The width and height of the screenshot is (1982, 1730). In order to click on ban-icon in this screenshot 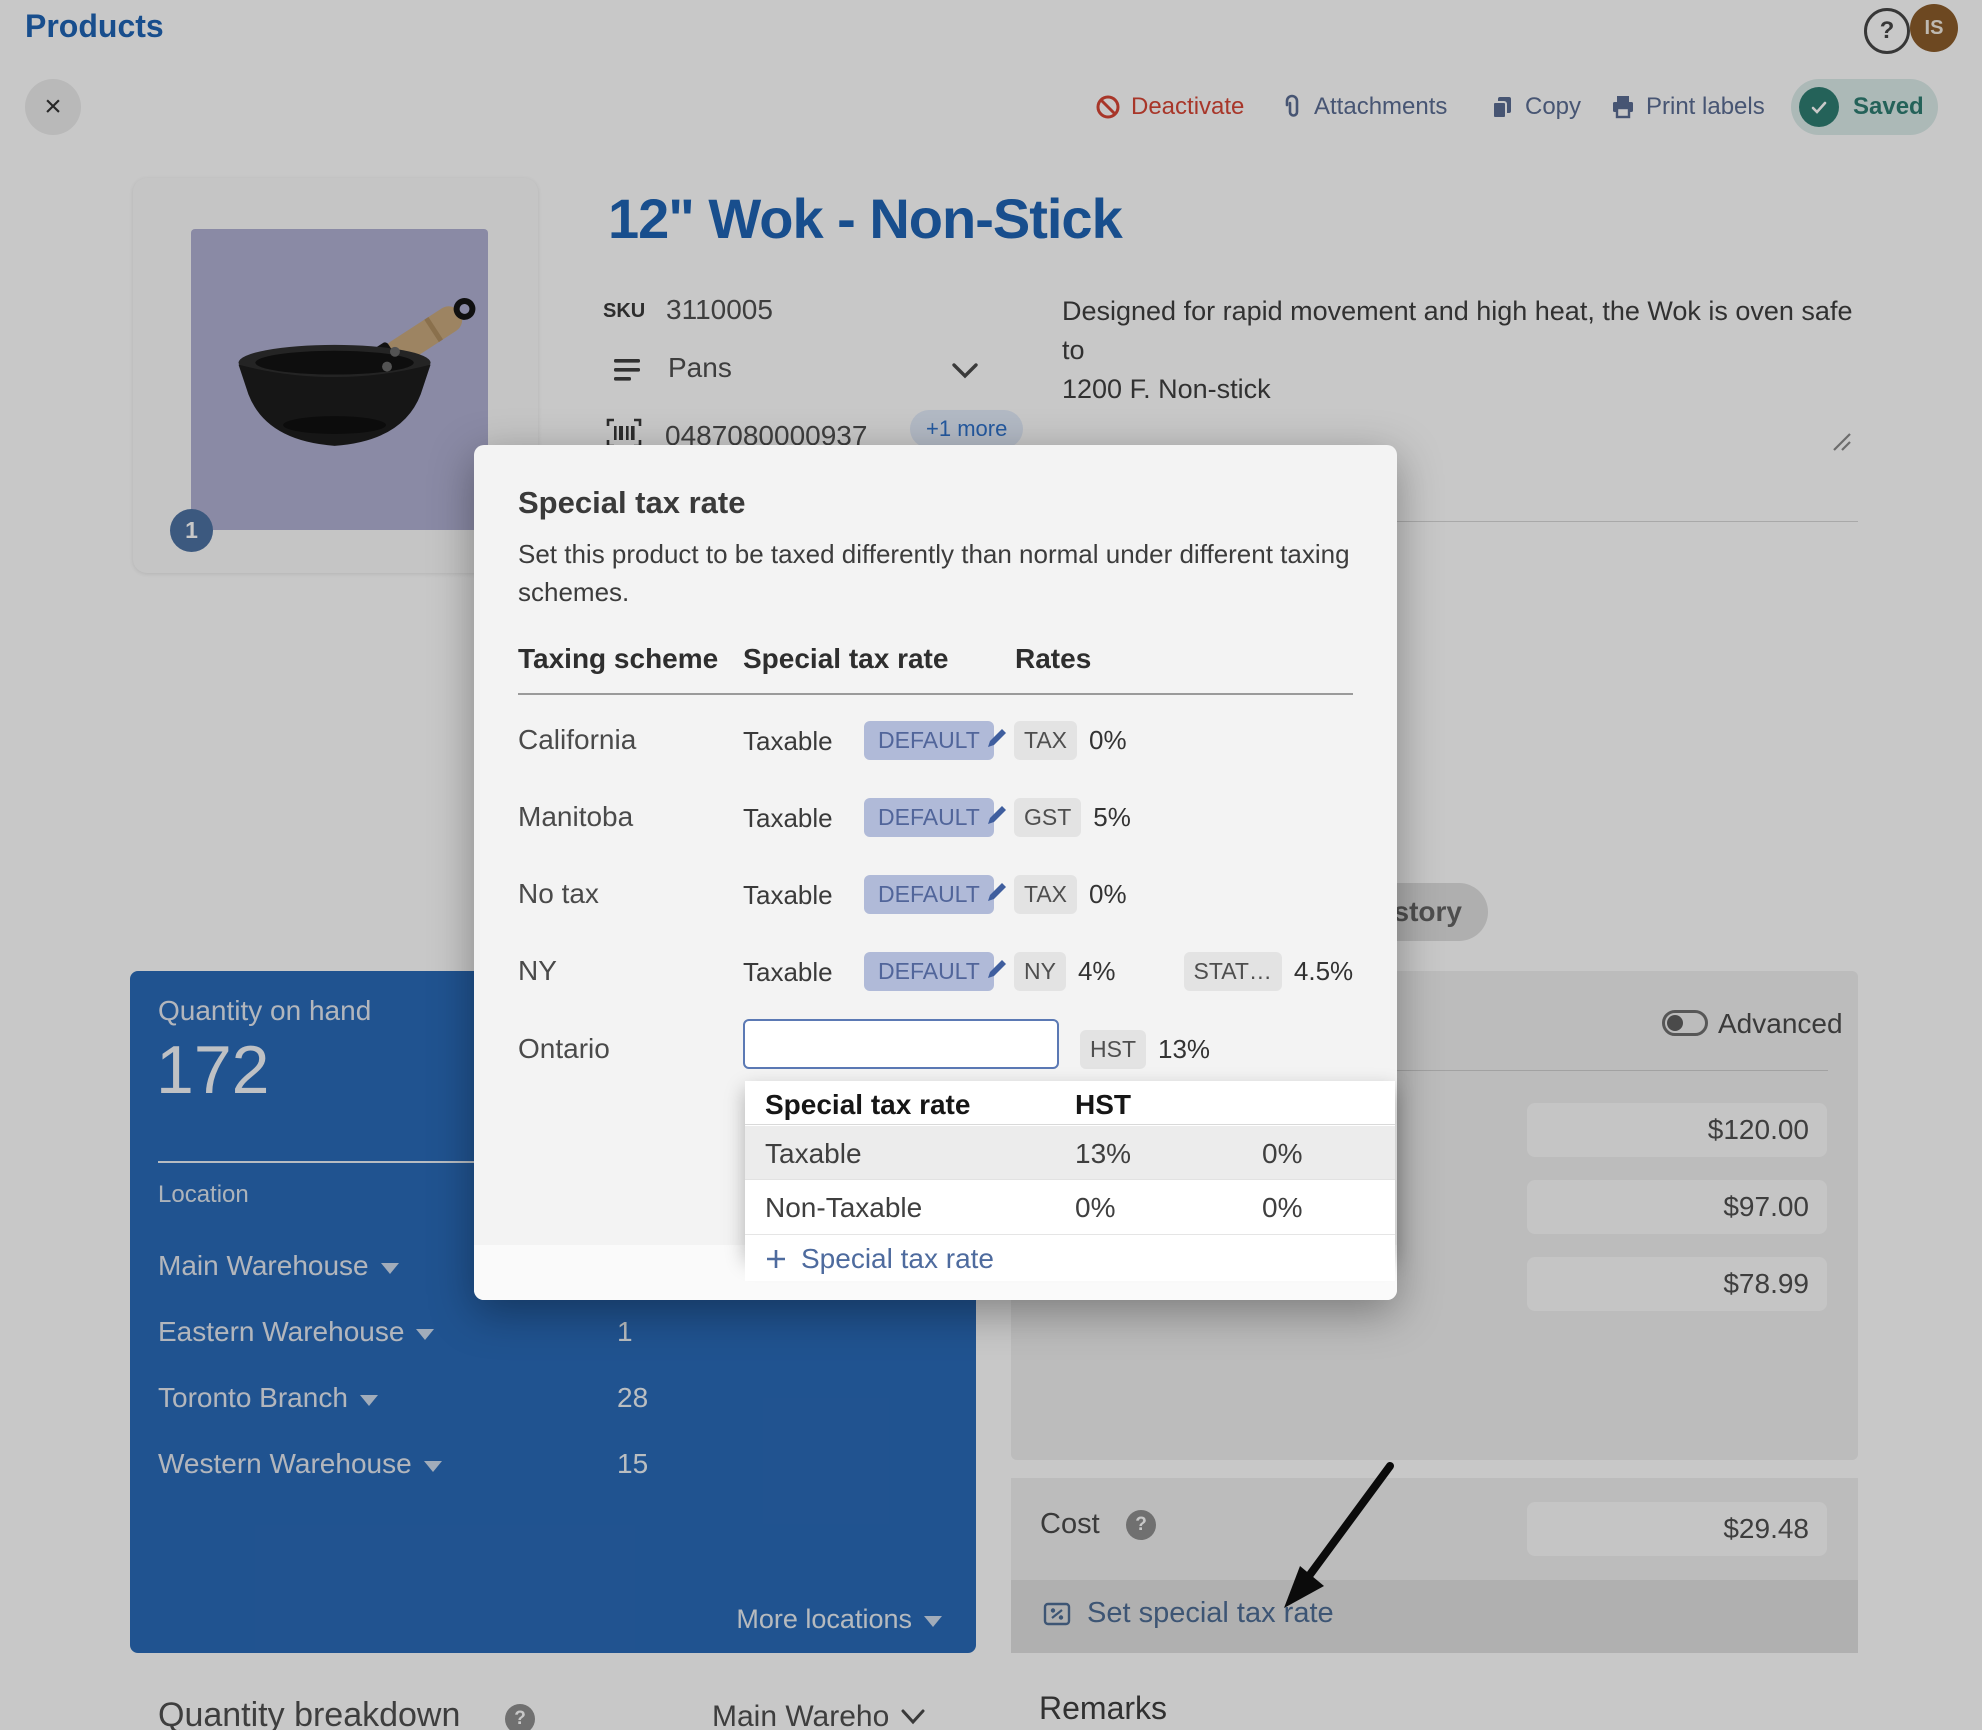, I will do `click(1108, 107)`.